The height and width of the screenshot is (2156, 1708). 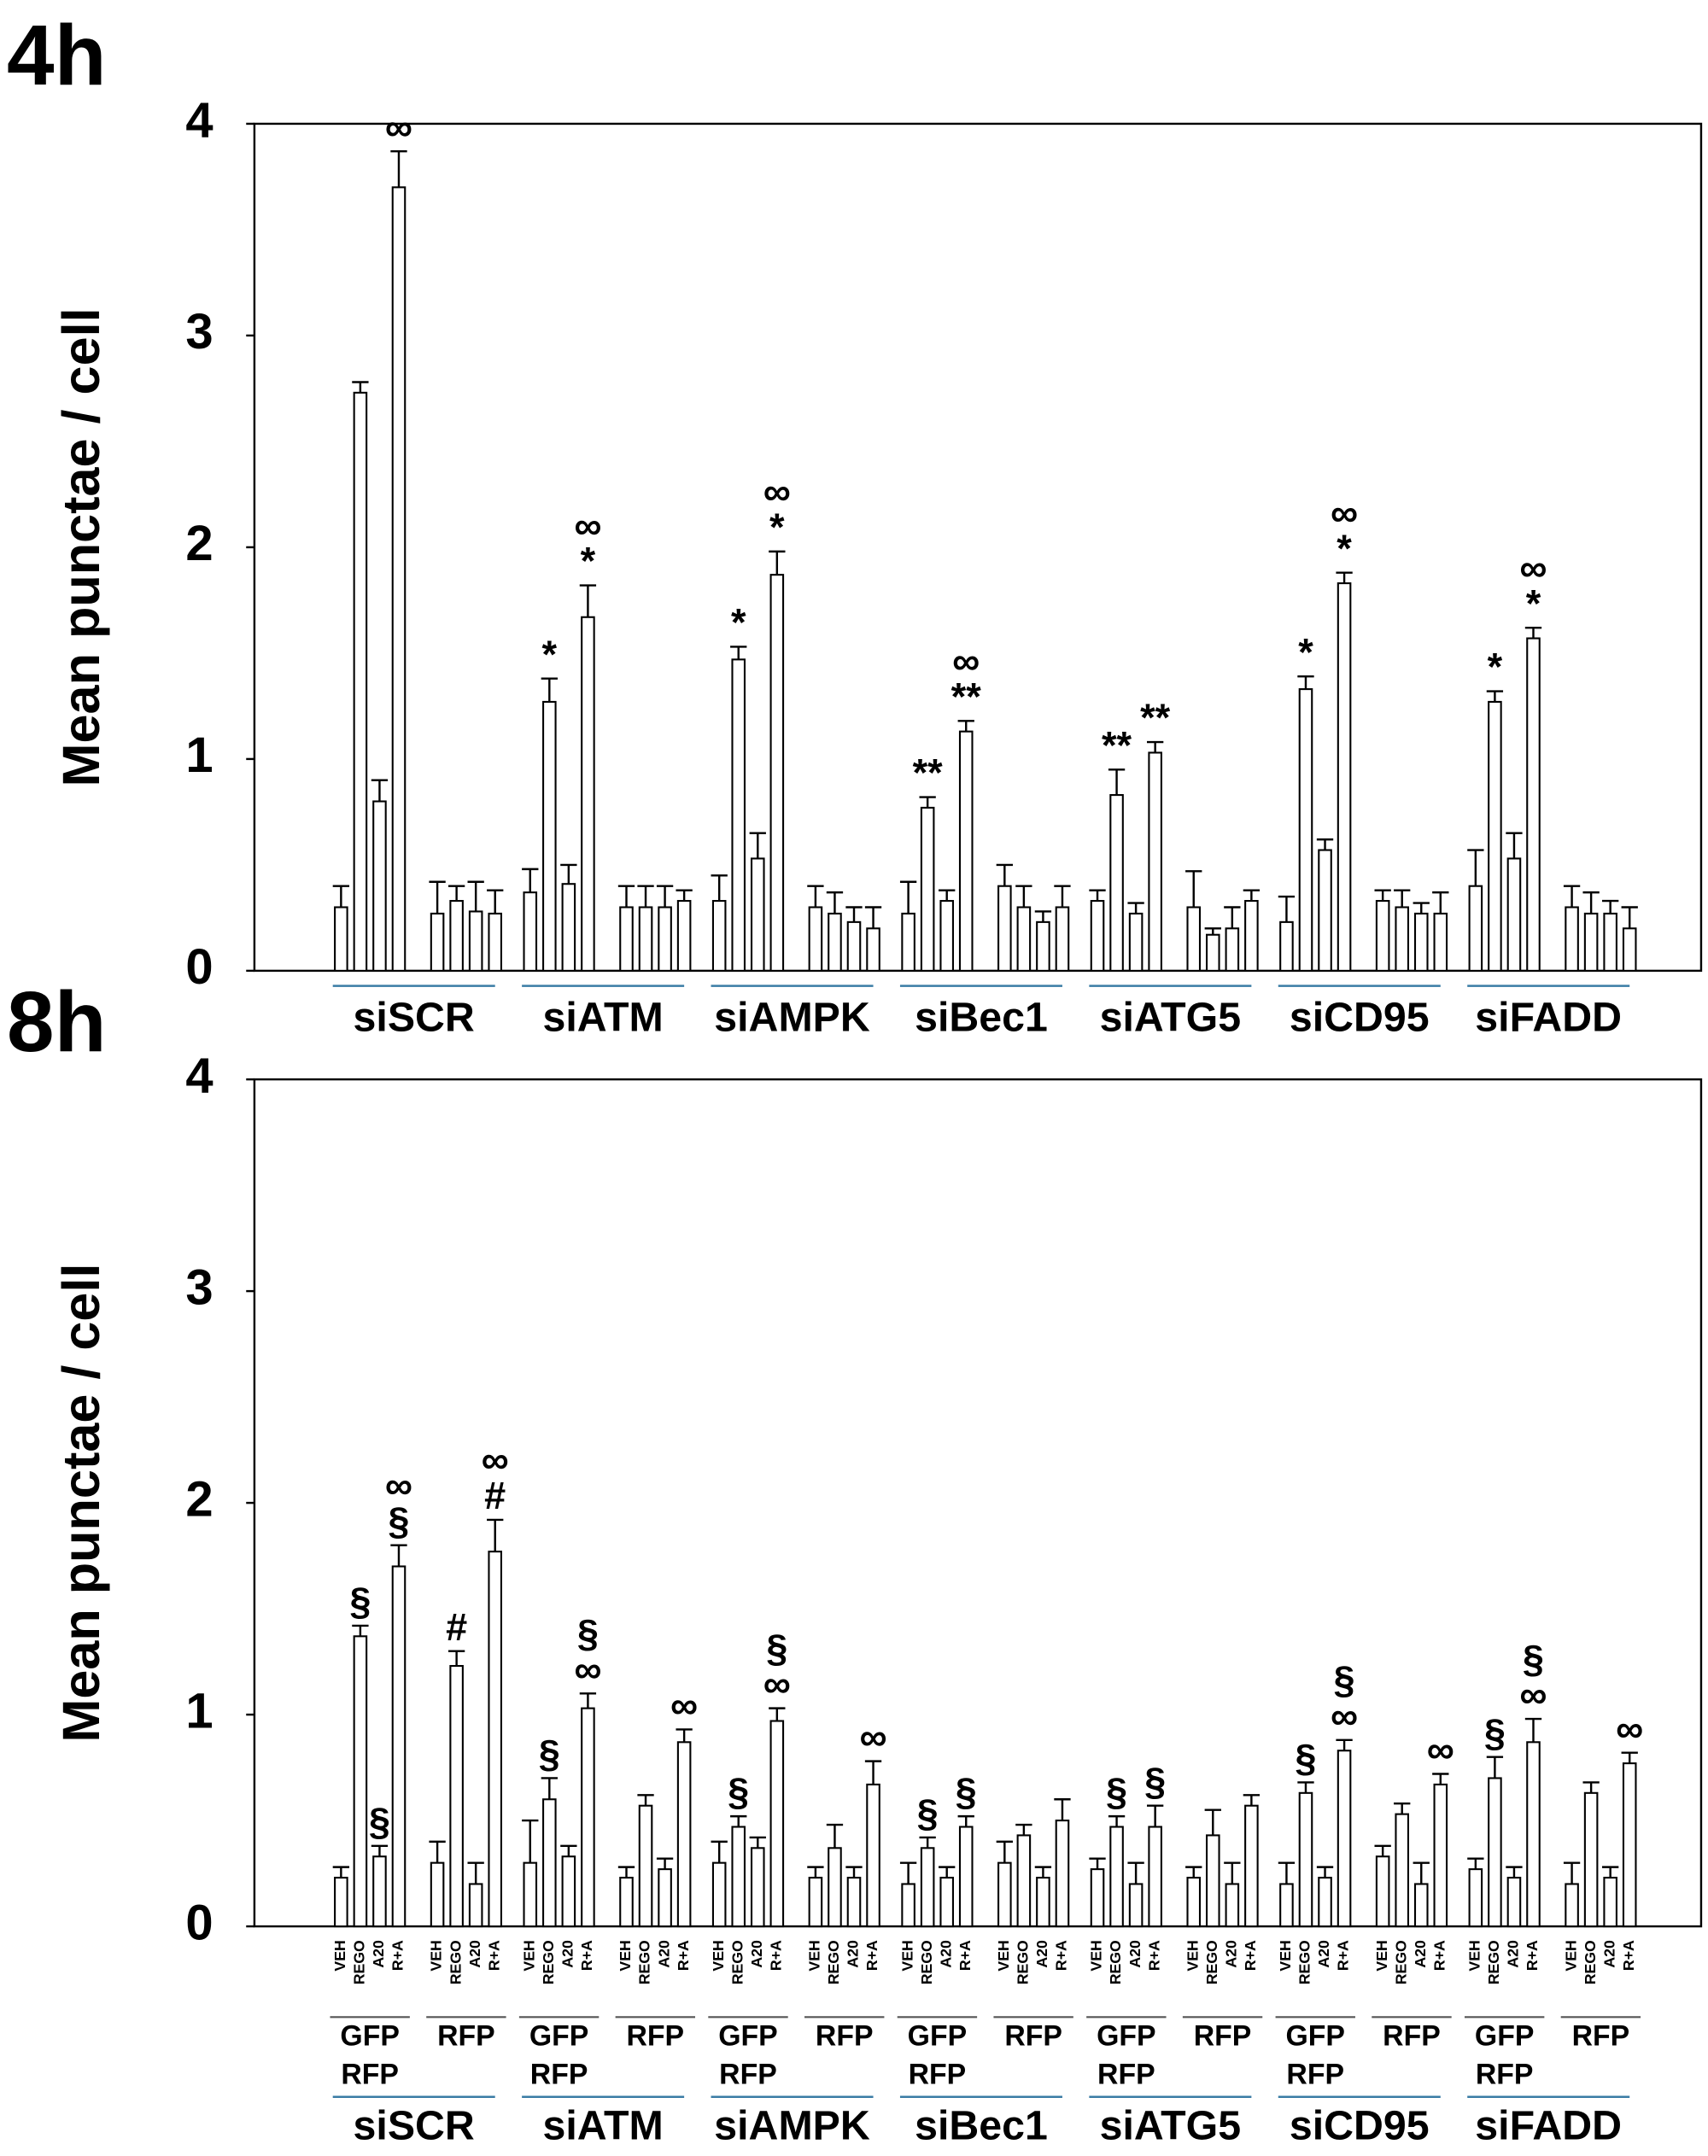 I want to click on panel-label: 8h, so click(x=56, y=1022).